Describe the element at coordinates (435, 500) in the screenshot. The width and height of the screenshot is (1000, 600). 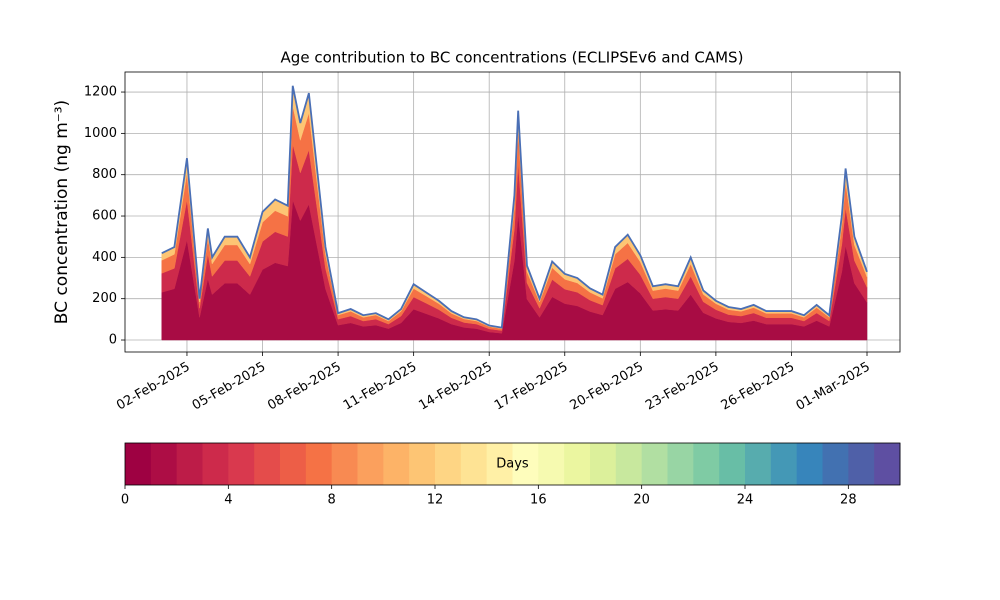
I see `colorbar-tick-label: 12` at that location.